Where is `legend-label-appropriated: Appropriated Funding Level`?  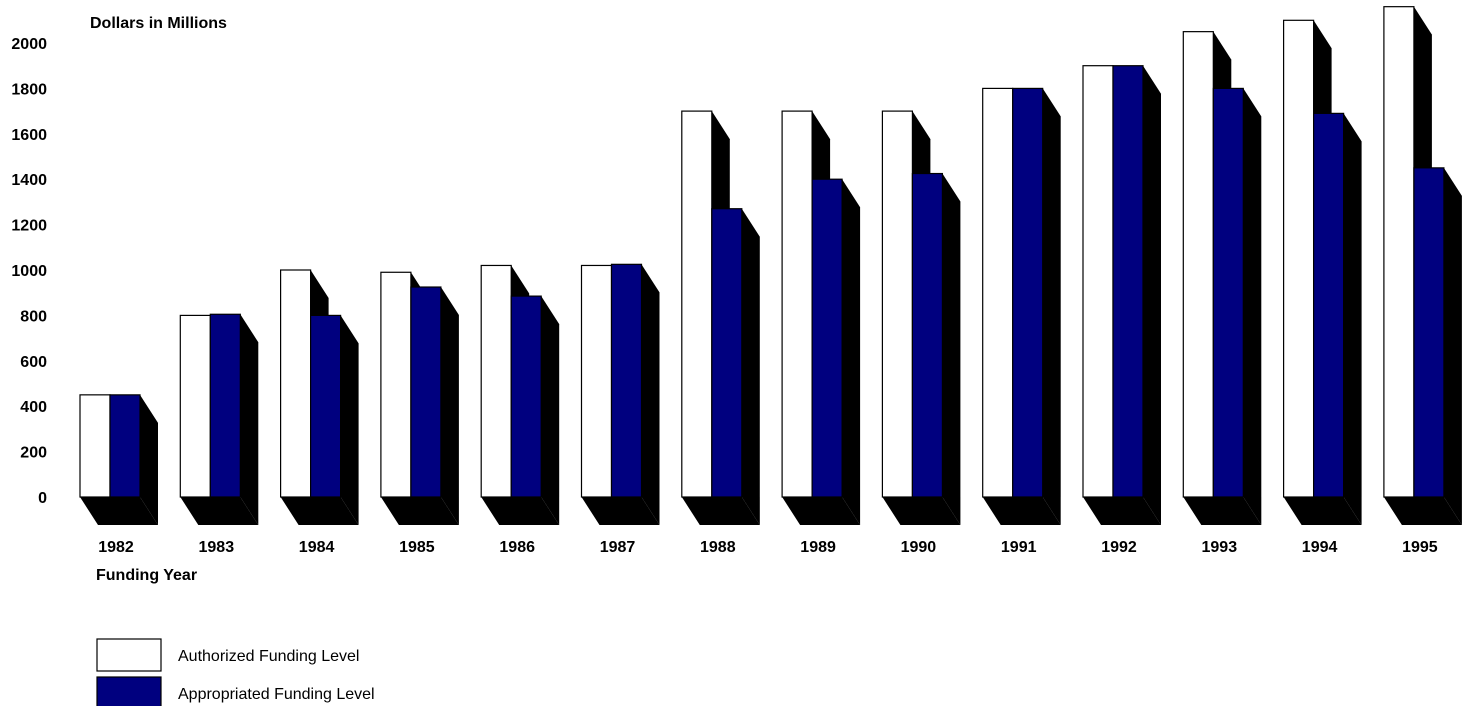
legend-label-appropriated: Appropriated Funding Level is located at coordinates (276, 694).